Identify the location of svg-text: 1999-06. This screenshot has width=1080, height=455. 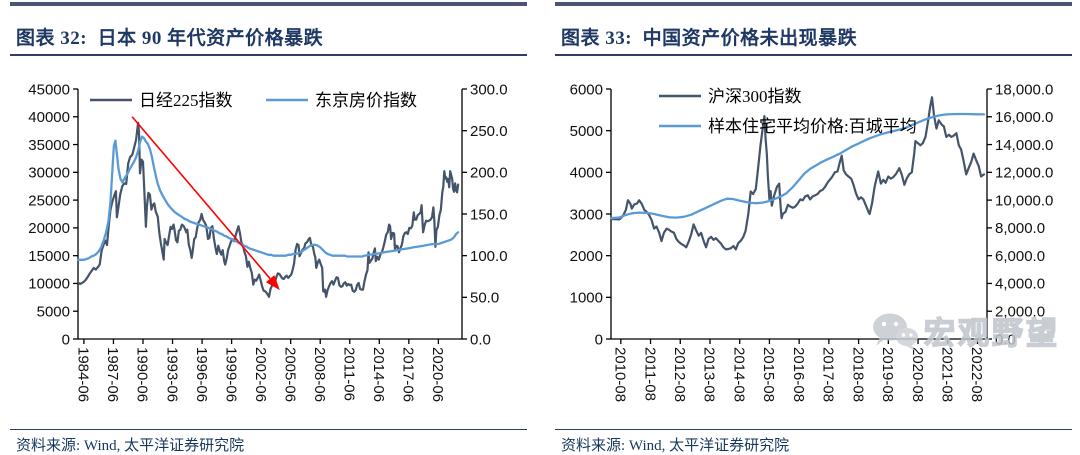
(230, 374).